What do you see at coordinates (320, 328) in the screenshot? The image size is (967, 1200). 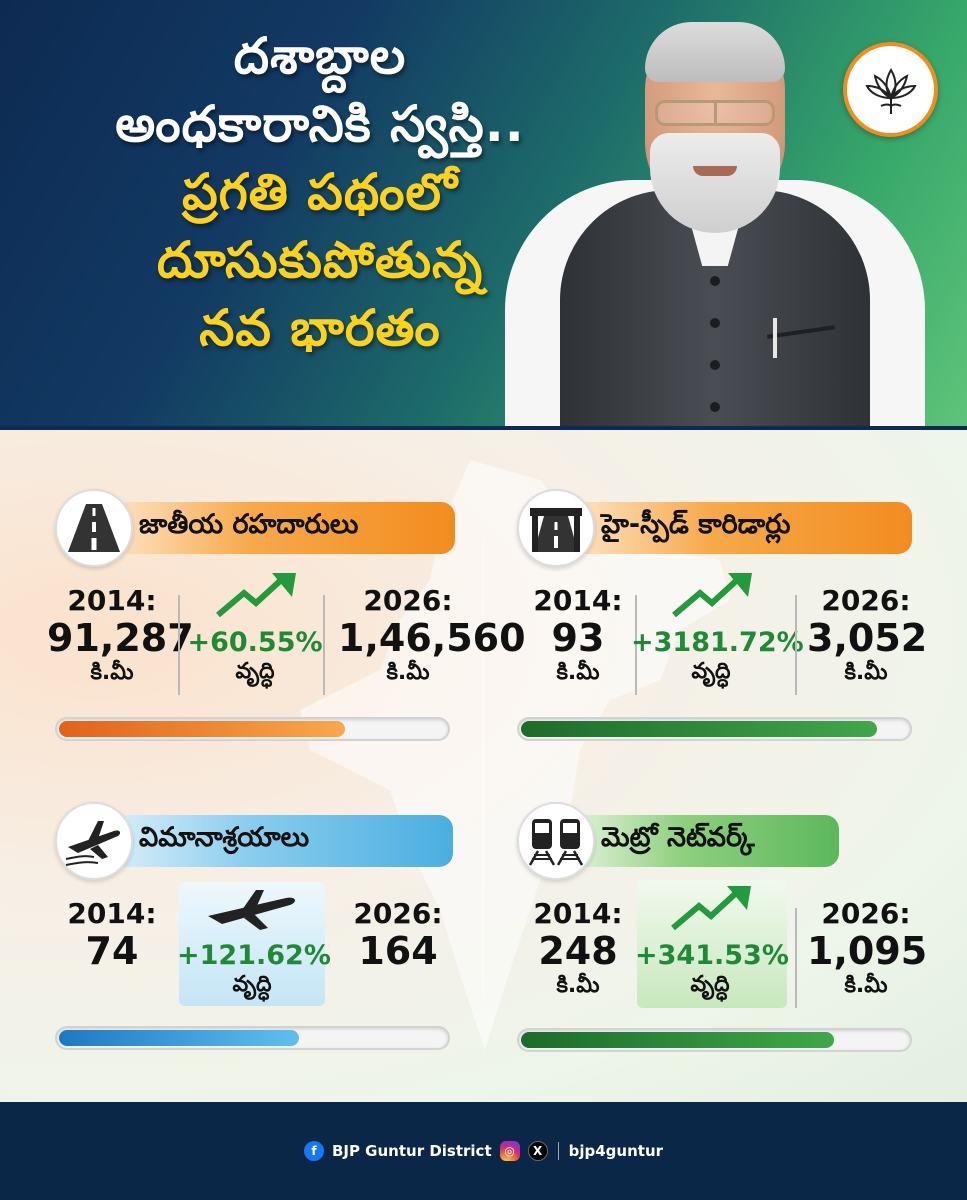 I see `headline-line-5: నవ భారతం` at bounding box center [320, 328].